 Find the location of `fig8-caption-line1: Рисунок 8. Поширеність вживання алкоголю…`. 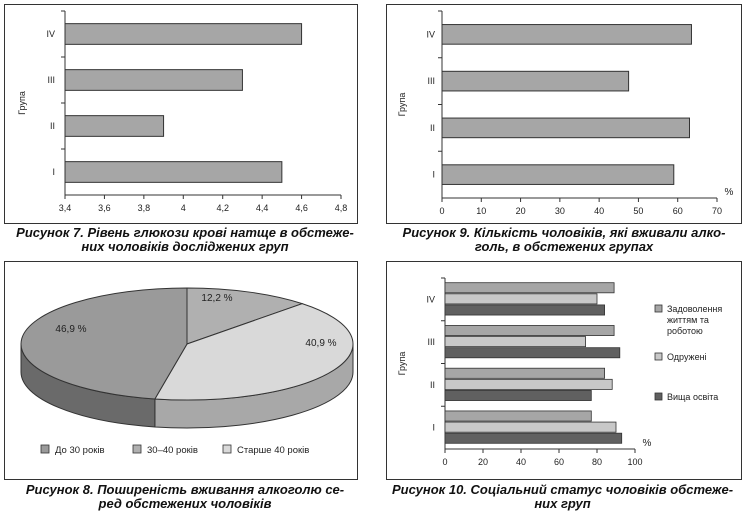

fig8-caption-line1: Рисунок 8. Поширеність вживання алкоголю… is located at coordinates (185, 489).